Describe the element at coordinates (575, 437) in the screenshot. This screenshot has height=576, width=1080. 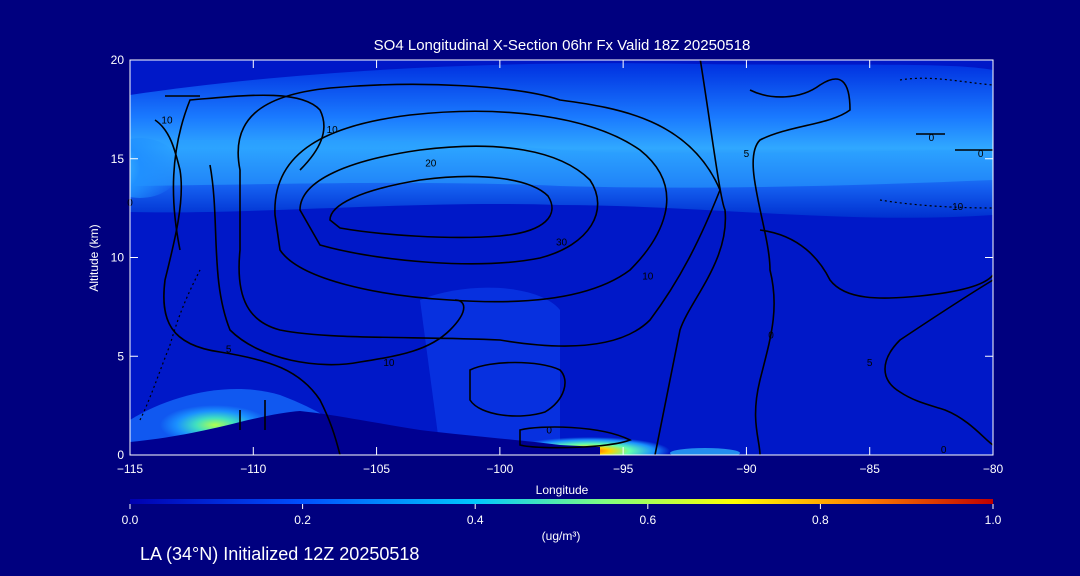
I see `contour-surface` at that location.